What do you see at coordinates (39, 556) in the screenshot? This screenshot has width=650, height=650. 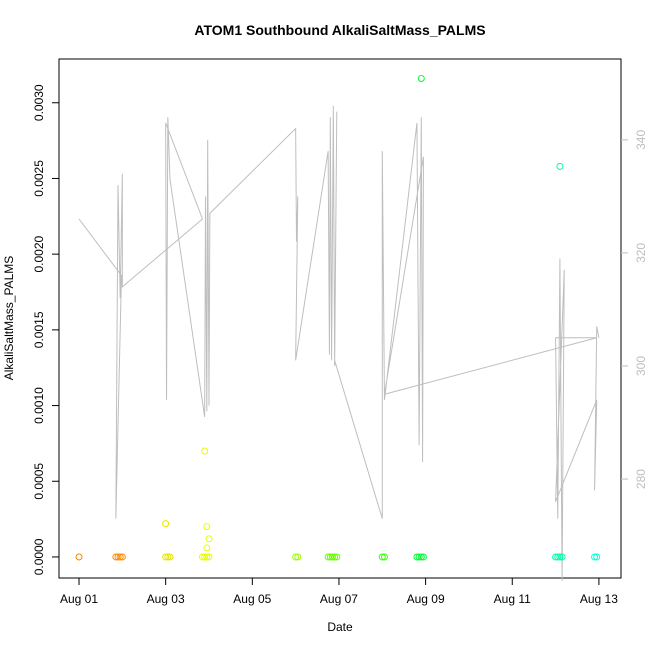 I see `y-tick-label: 0.0000` at bounding box center [39, 556].